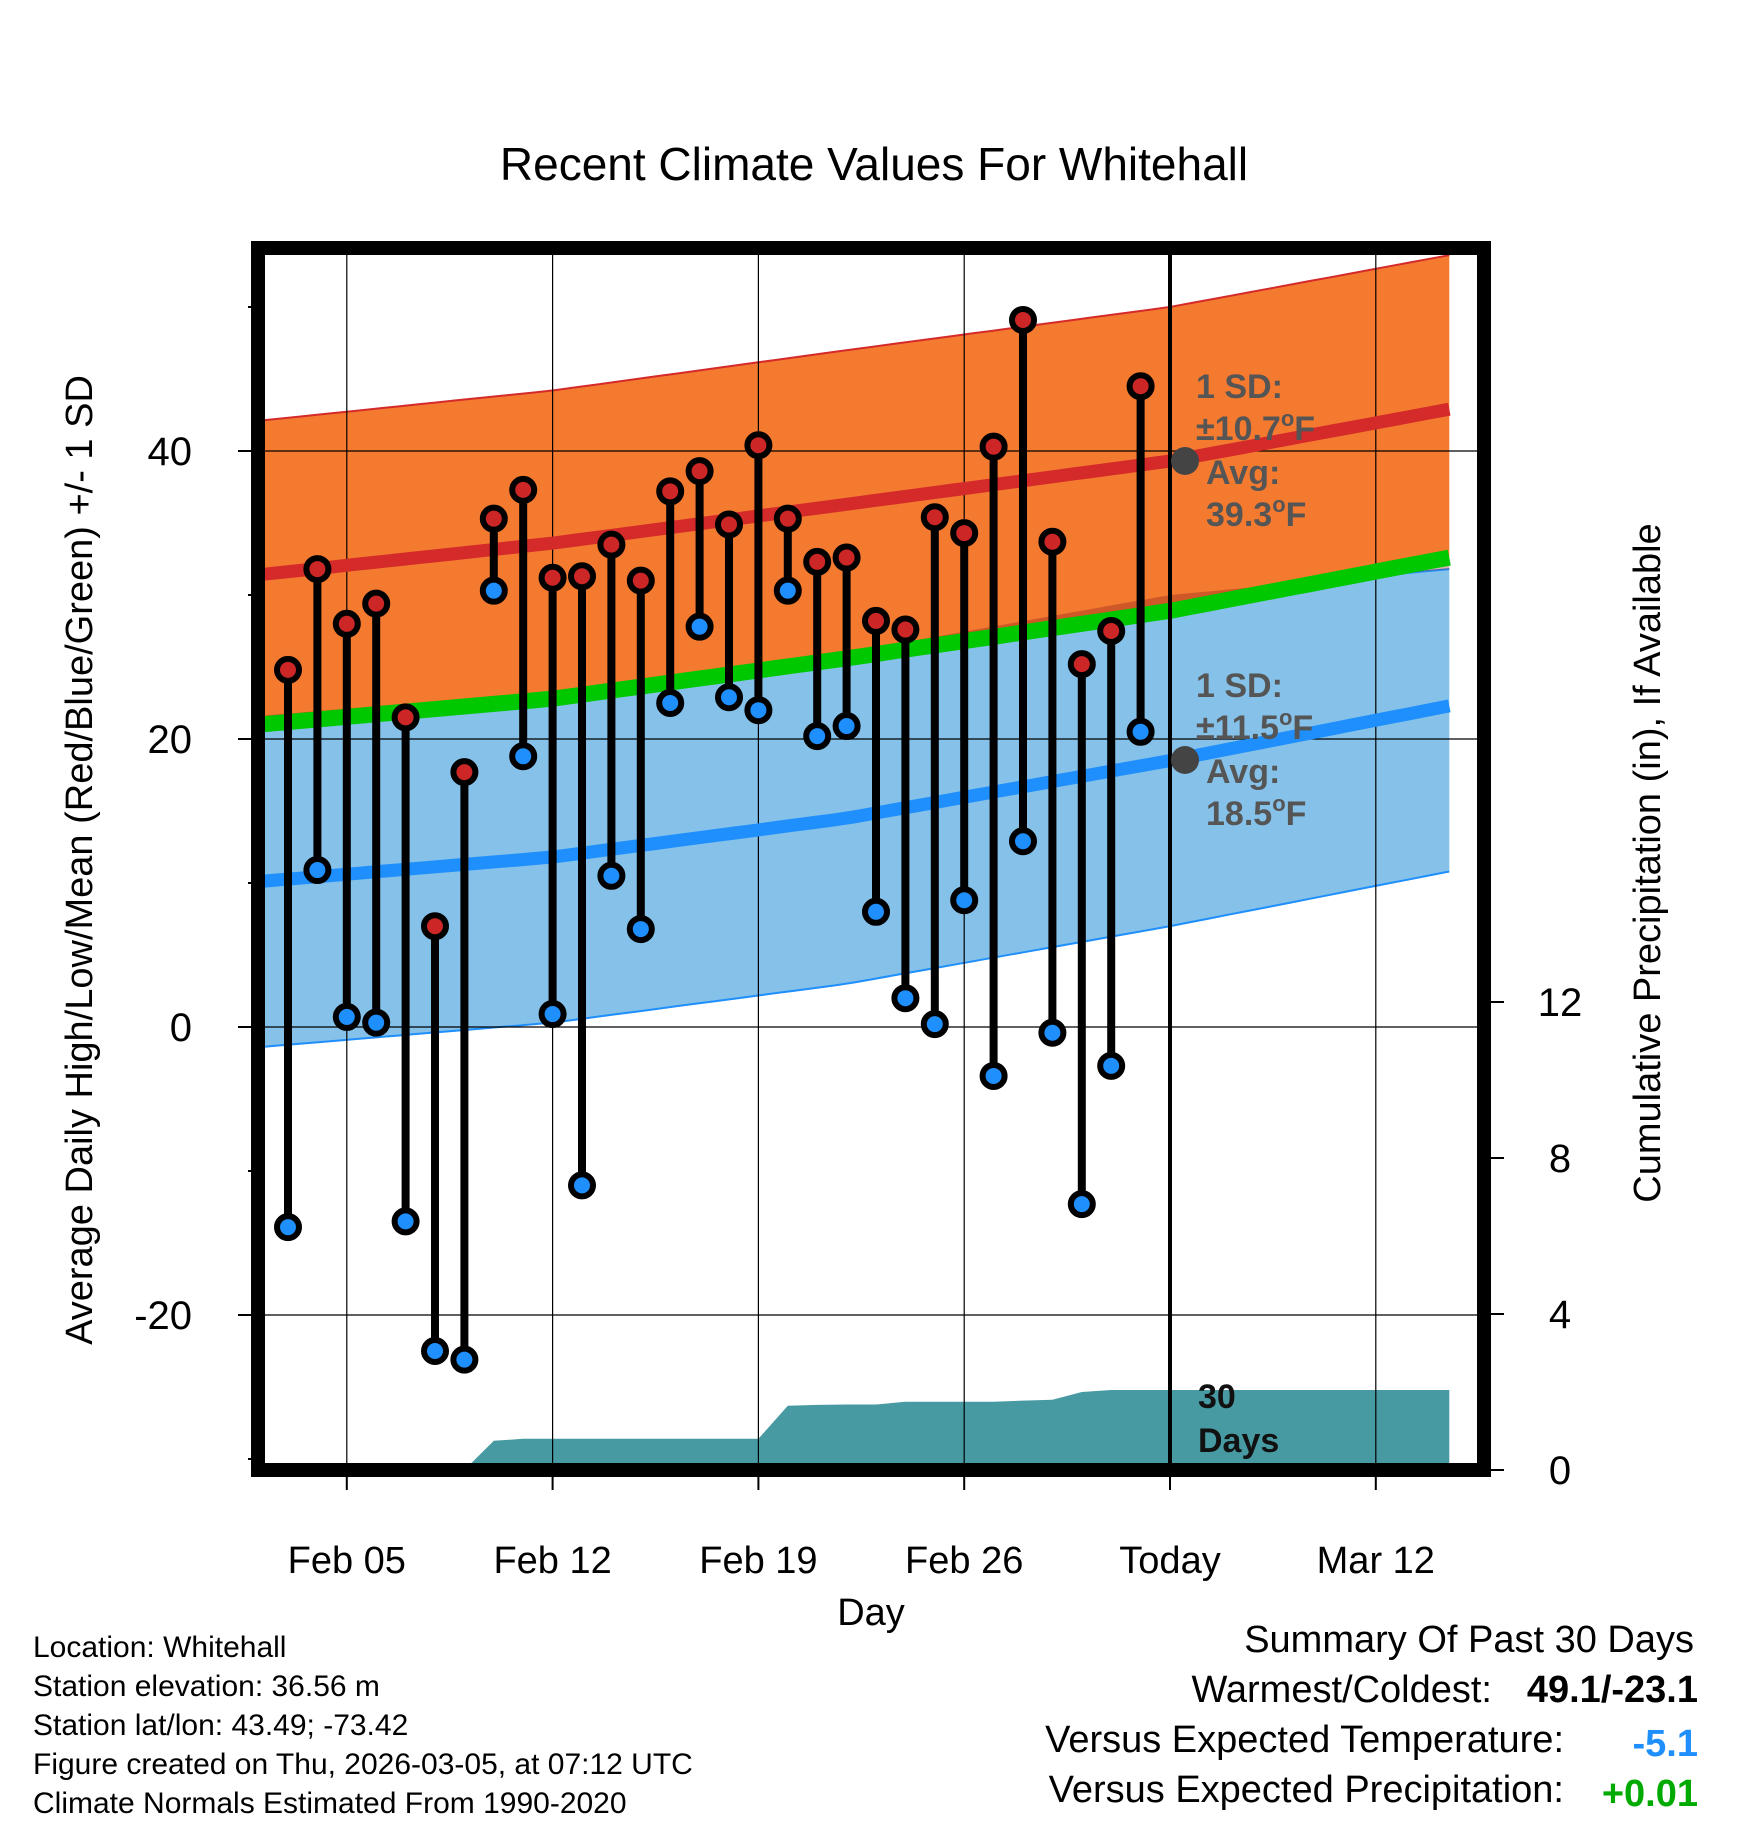 The width and height of the screenshot is (1748, 1828). What do you see at coordinates (1243, 473) in the screenshot?
I see `high-avg-label: Avg:` at bounding box center [1243, 473].